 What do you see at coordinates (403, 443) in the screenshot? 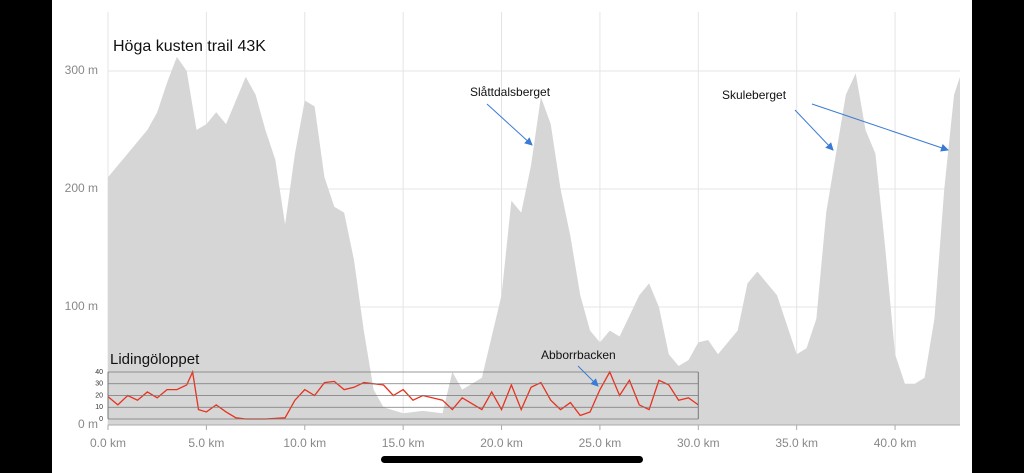
I see `x-tick-label: 15.0 km` at bounding box center [403, 443].